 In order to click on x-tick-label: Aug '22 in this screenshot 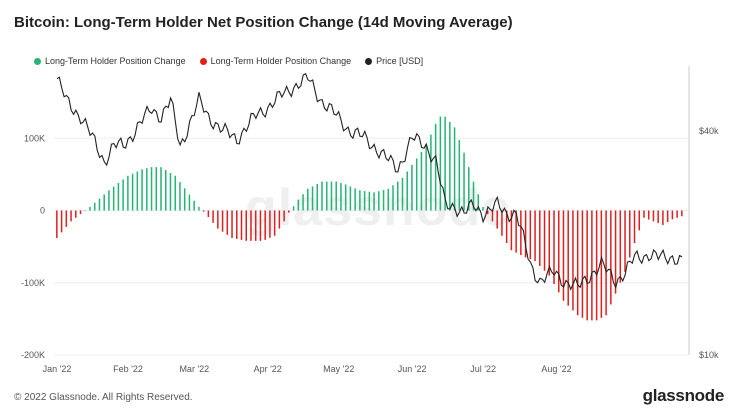, I will do `click(556, 369)`.